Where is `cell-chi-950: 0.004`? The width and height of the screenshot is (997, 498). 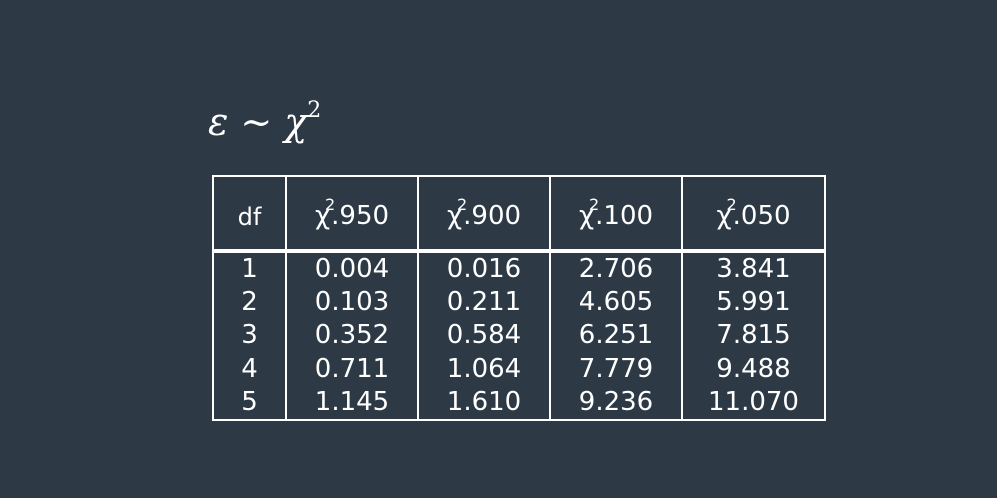 cell-chi-950: 0.004 is located at coordinates (351, 269).